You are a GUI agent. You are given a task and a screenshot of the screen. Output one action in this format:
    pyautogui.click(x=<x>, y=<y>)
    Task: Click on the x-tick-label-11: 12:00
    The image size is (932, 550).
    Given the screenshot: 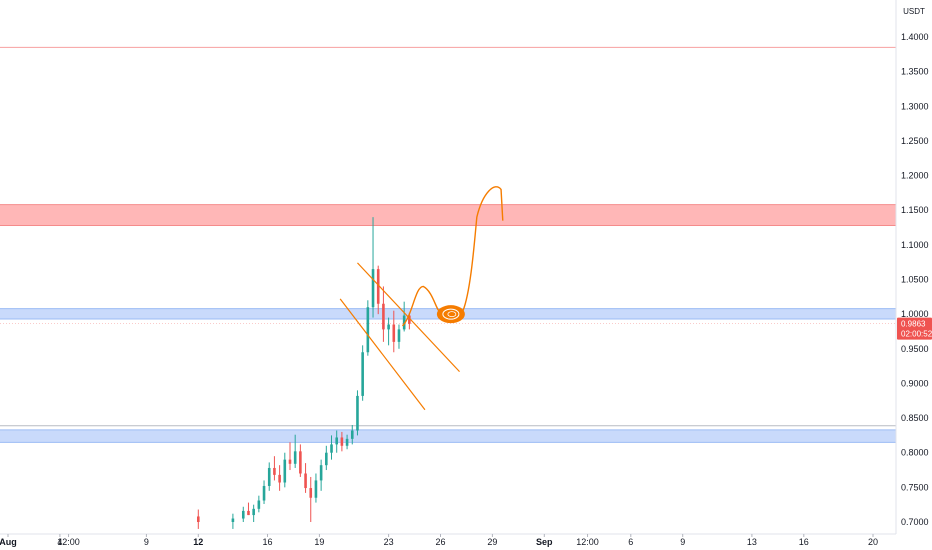 What is the action you would take?
    pyautogui.click(x=587, y=542)
    